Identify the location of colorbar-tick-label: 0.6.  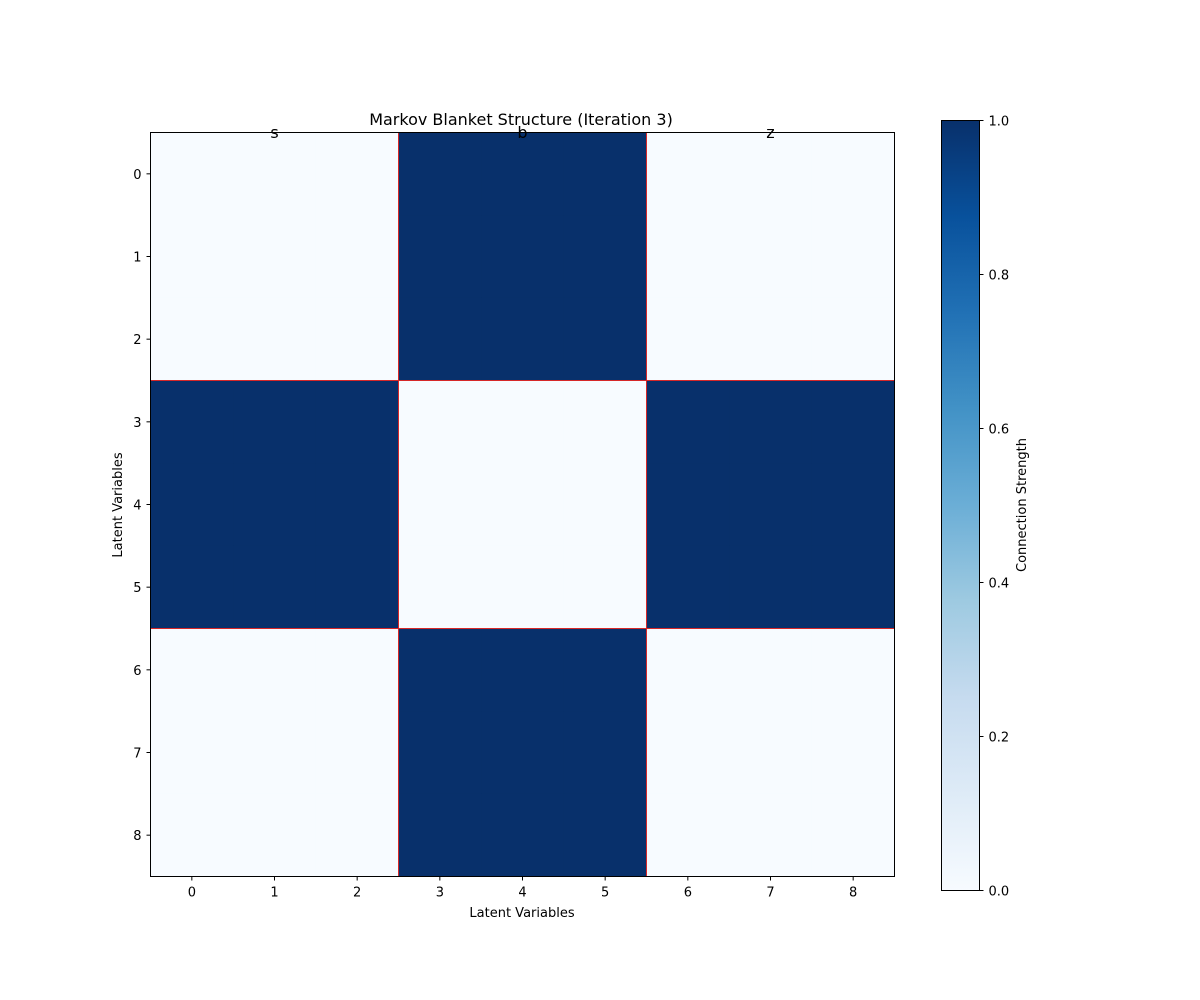
(999, 430).